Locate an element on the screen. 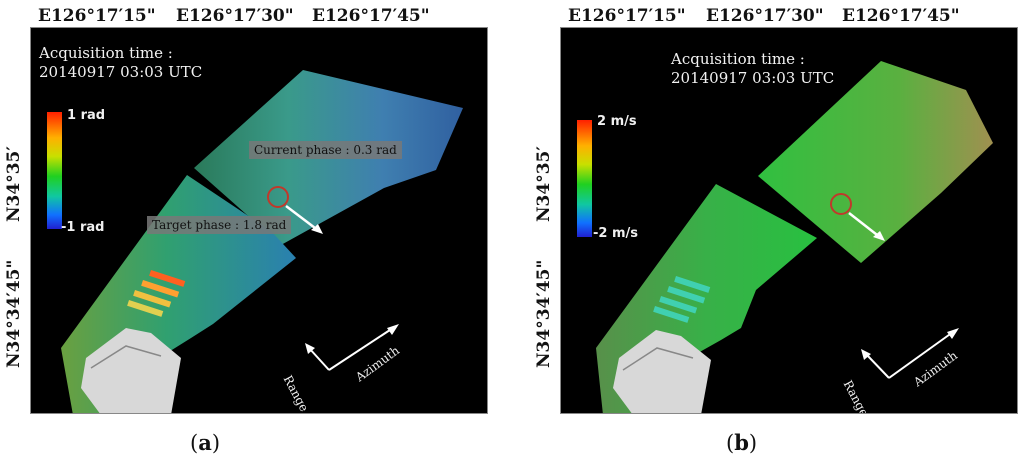 The width and height of the screenshot is (1024, 466). caption-b: (b) is located at coordinates (742, 442).